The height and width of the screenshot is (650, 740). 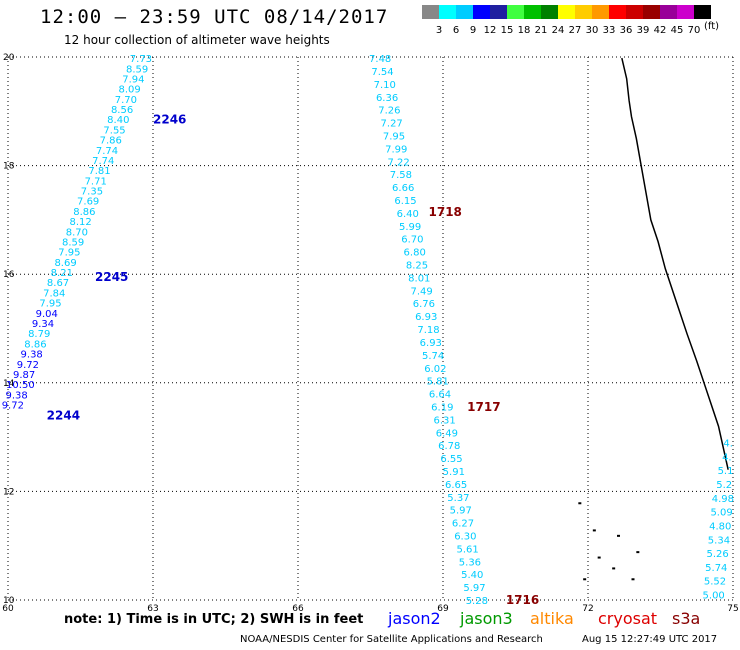 I want to click on scale-label: 30, so click(x=592, y=30).